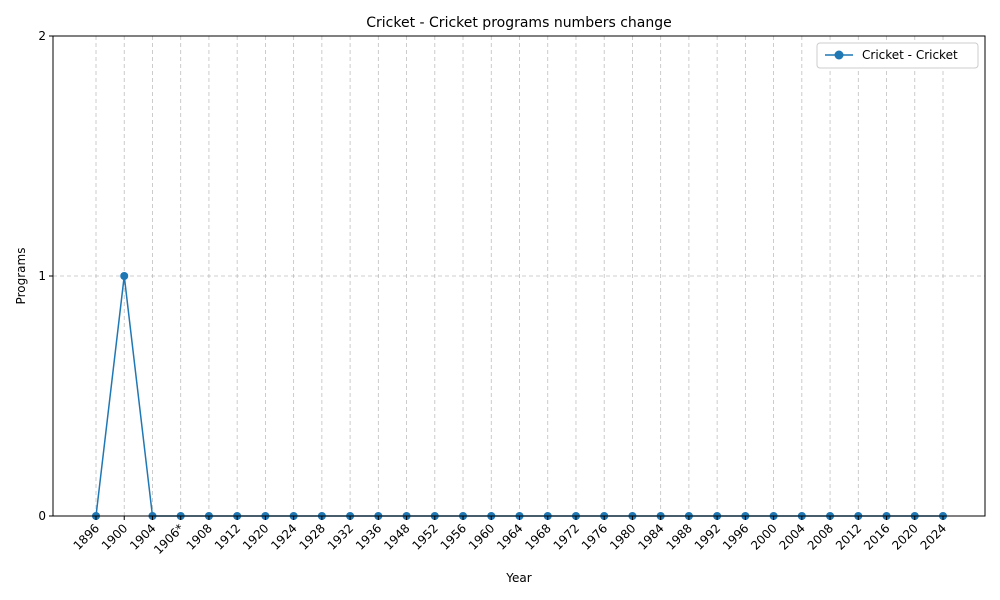 The image size is (1000, 600). I want to click on x-tick-label: 1952, so click(424, 536).